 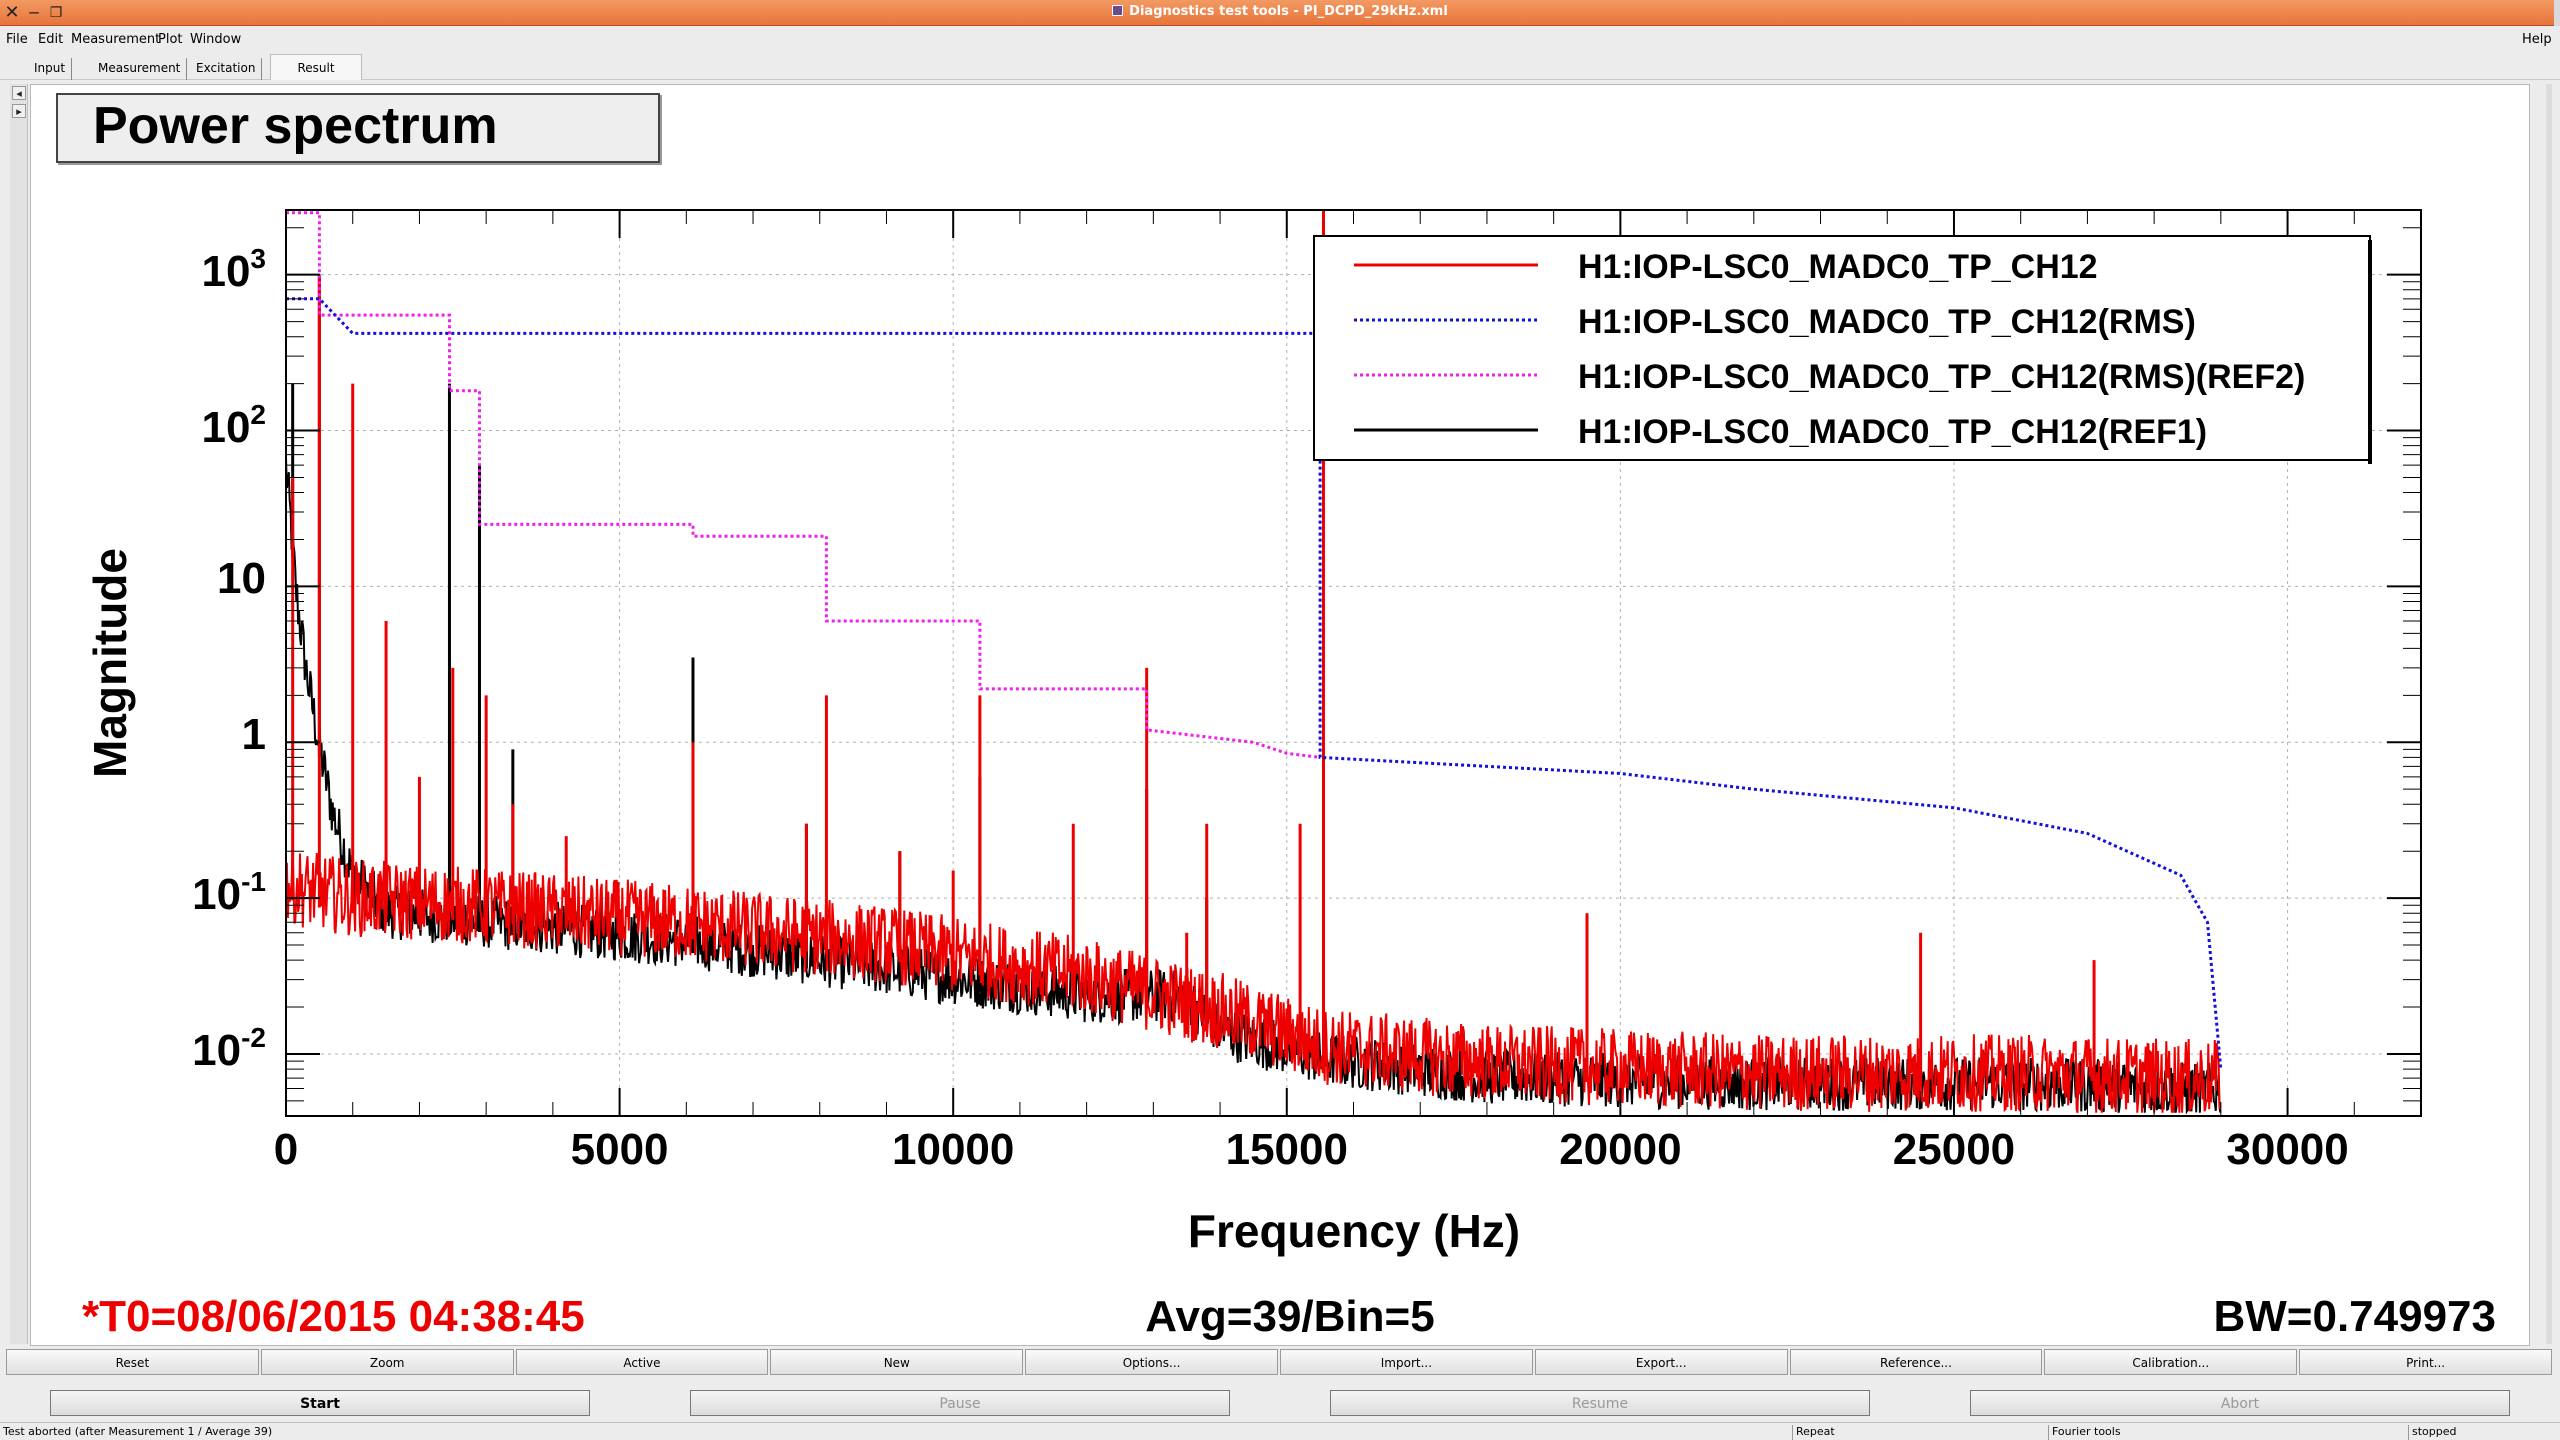 What do you see at coordinates (1941, 377) in the screenshot?
I see `legend-label: H1:IOP-LSC0_MADC0_TP_CH12(RMS)(REF2)` at bounding box center [1941, 377].